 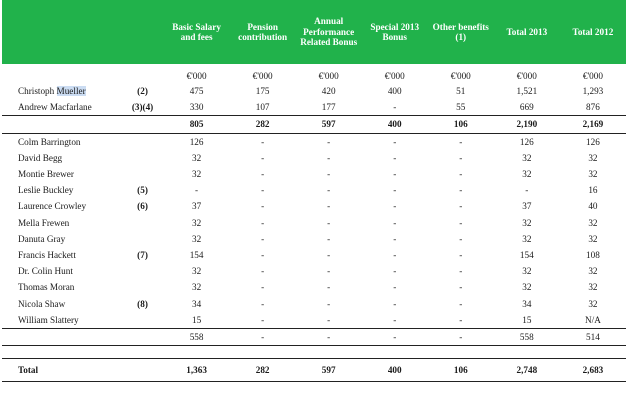 I want to click on row-name: Andrew Macfarlane, so click(x=55, y=107).